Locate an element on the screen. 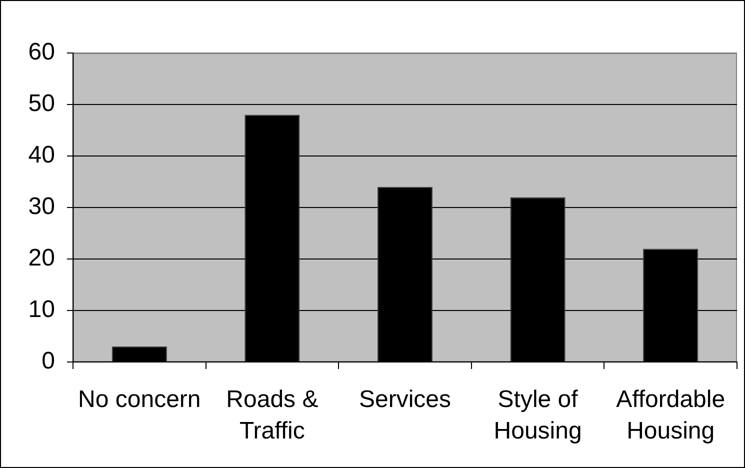 This screenshot has height=468, width=745. y-tick-label: 10 is located at coordinates (41, 310).